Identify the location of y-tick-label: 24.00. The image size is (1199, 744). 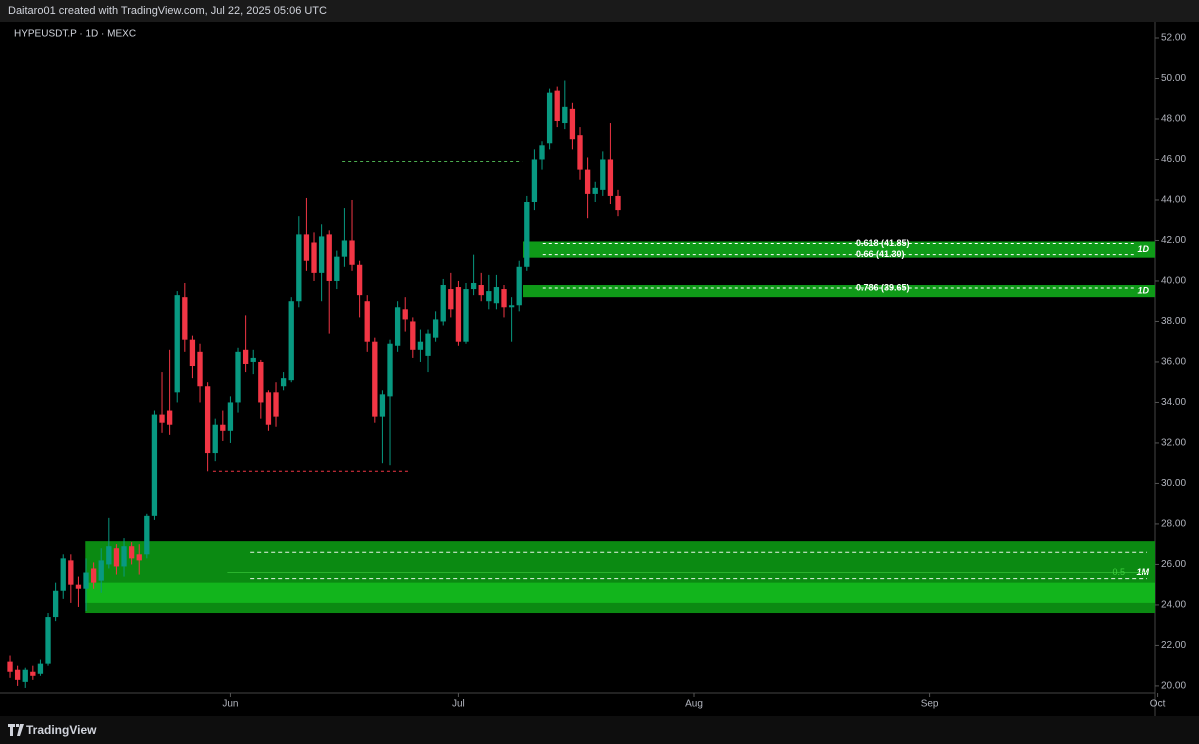
(1173, 605).